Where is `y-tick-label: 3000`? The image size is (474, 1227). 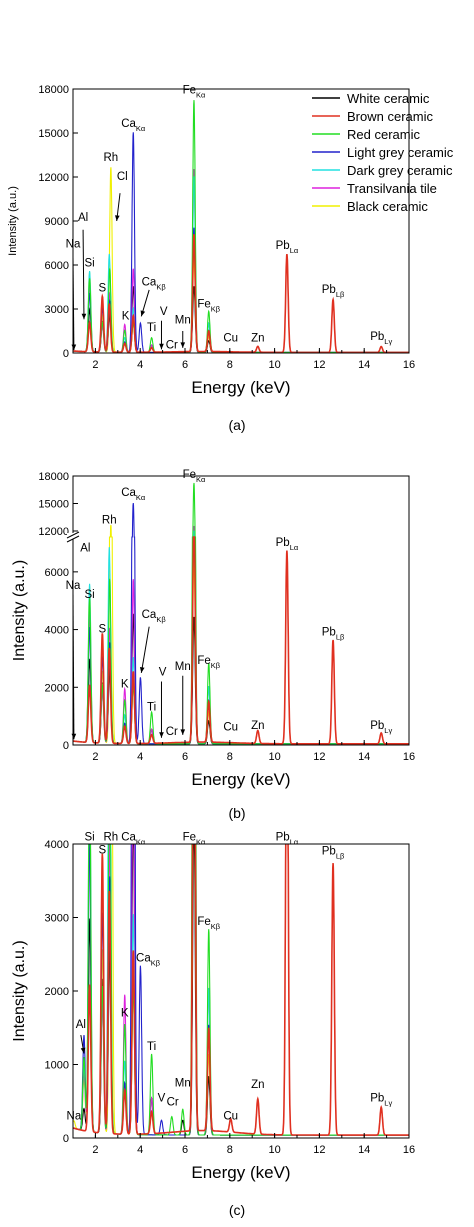 y-tick-label: 3000 is located at coordinates (57, 310).